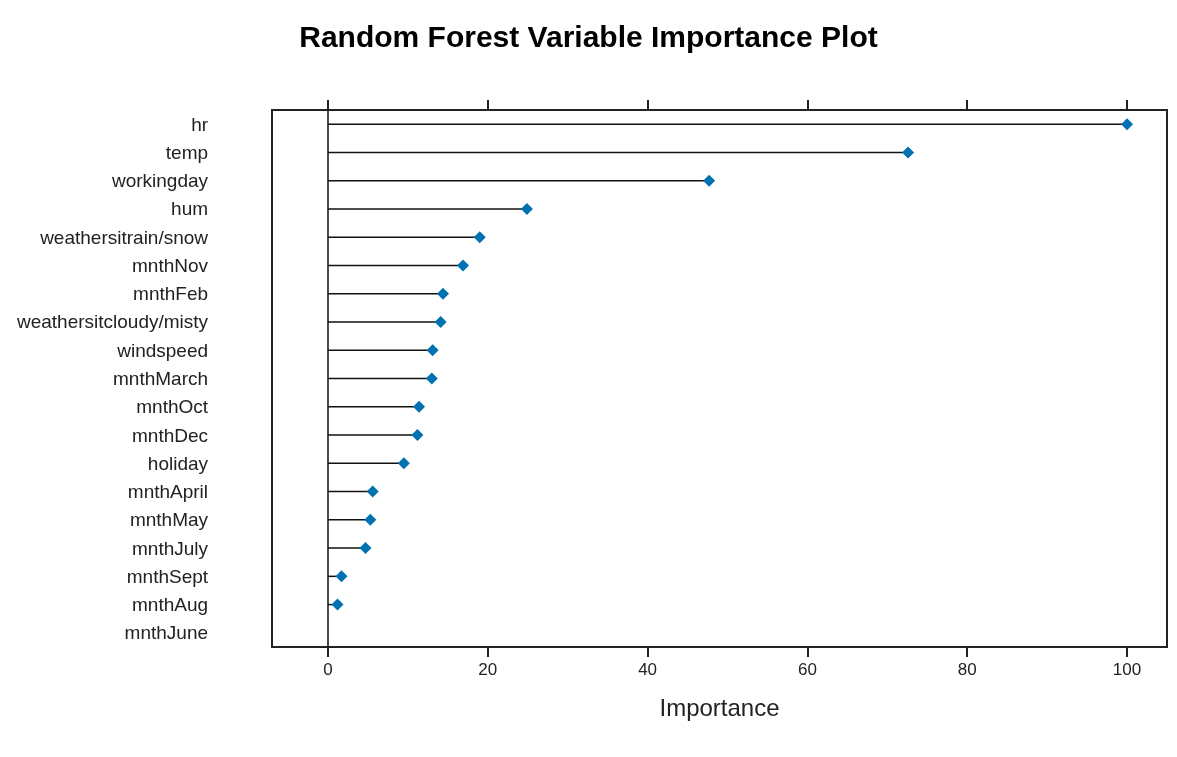  What do you see at coordinates (187, 152) in the screenshot?
I see `y-tick-label: temp` at bounding box center [187, 152].